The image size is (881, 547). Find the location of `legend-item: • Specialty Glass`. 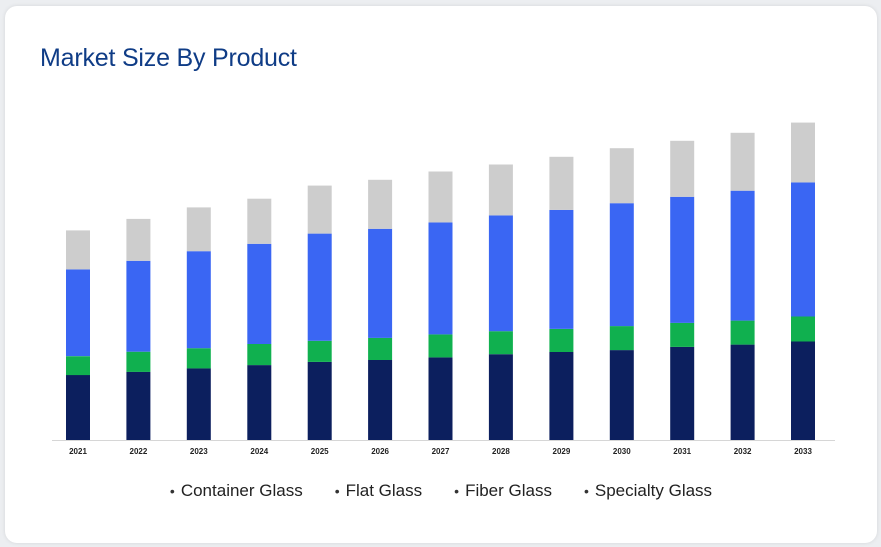

legend-item: • Specialty Glass is located at coordinates (648, 491).